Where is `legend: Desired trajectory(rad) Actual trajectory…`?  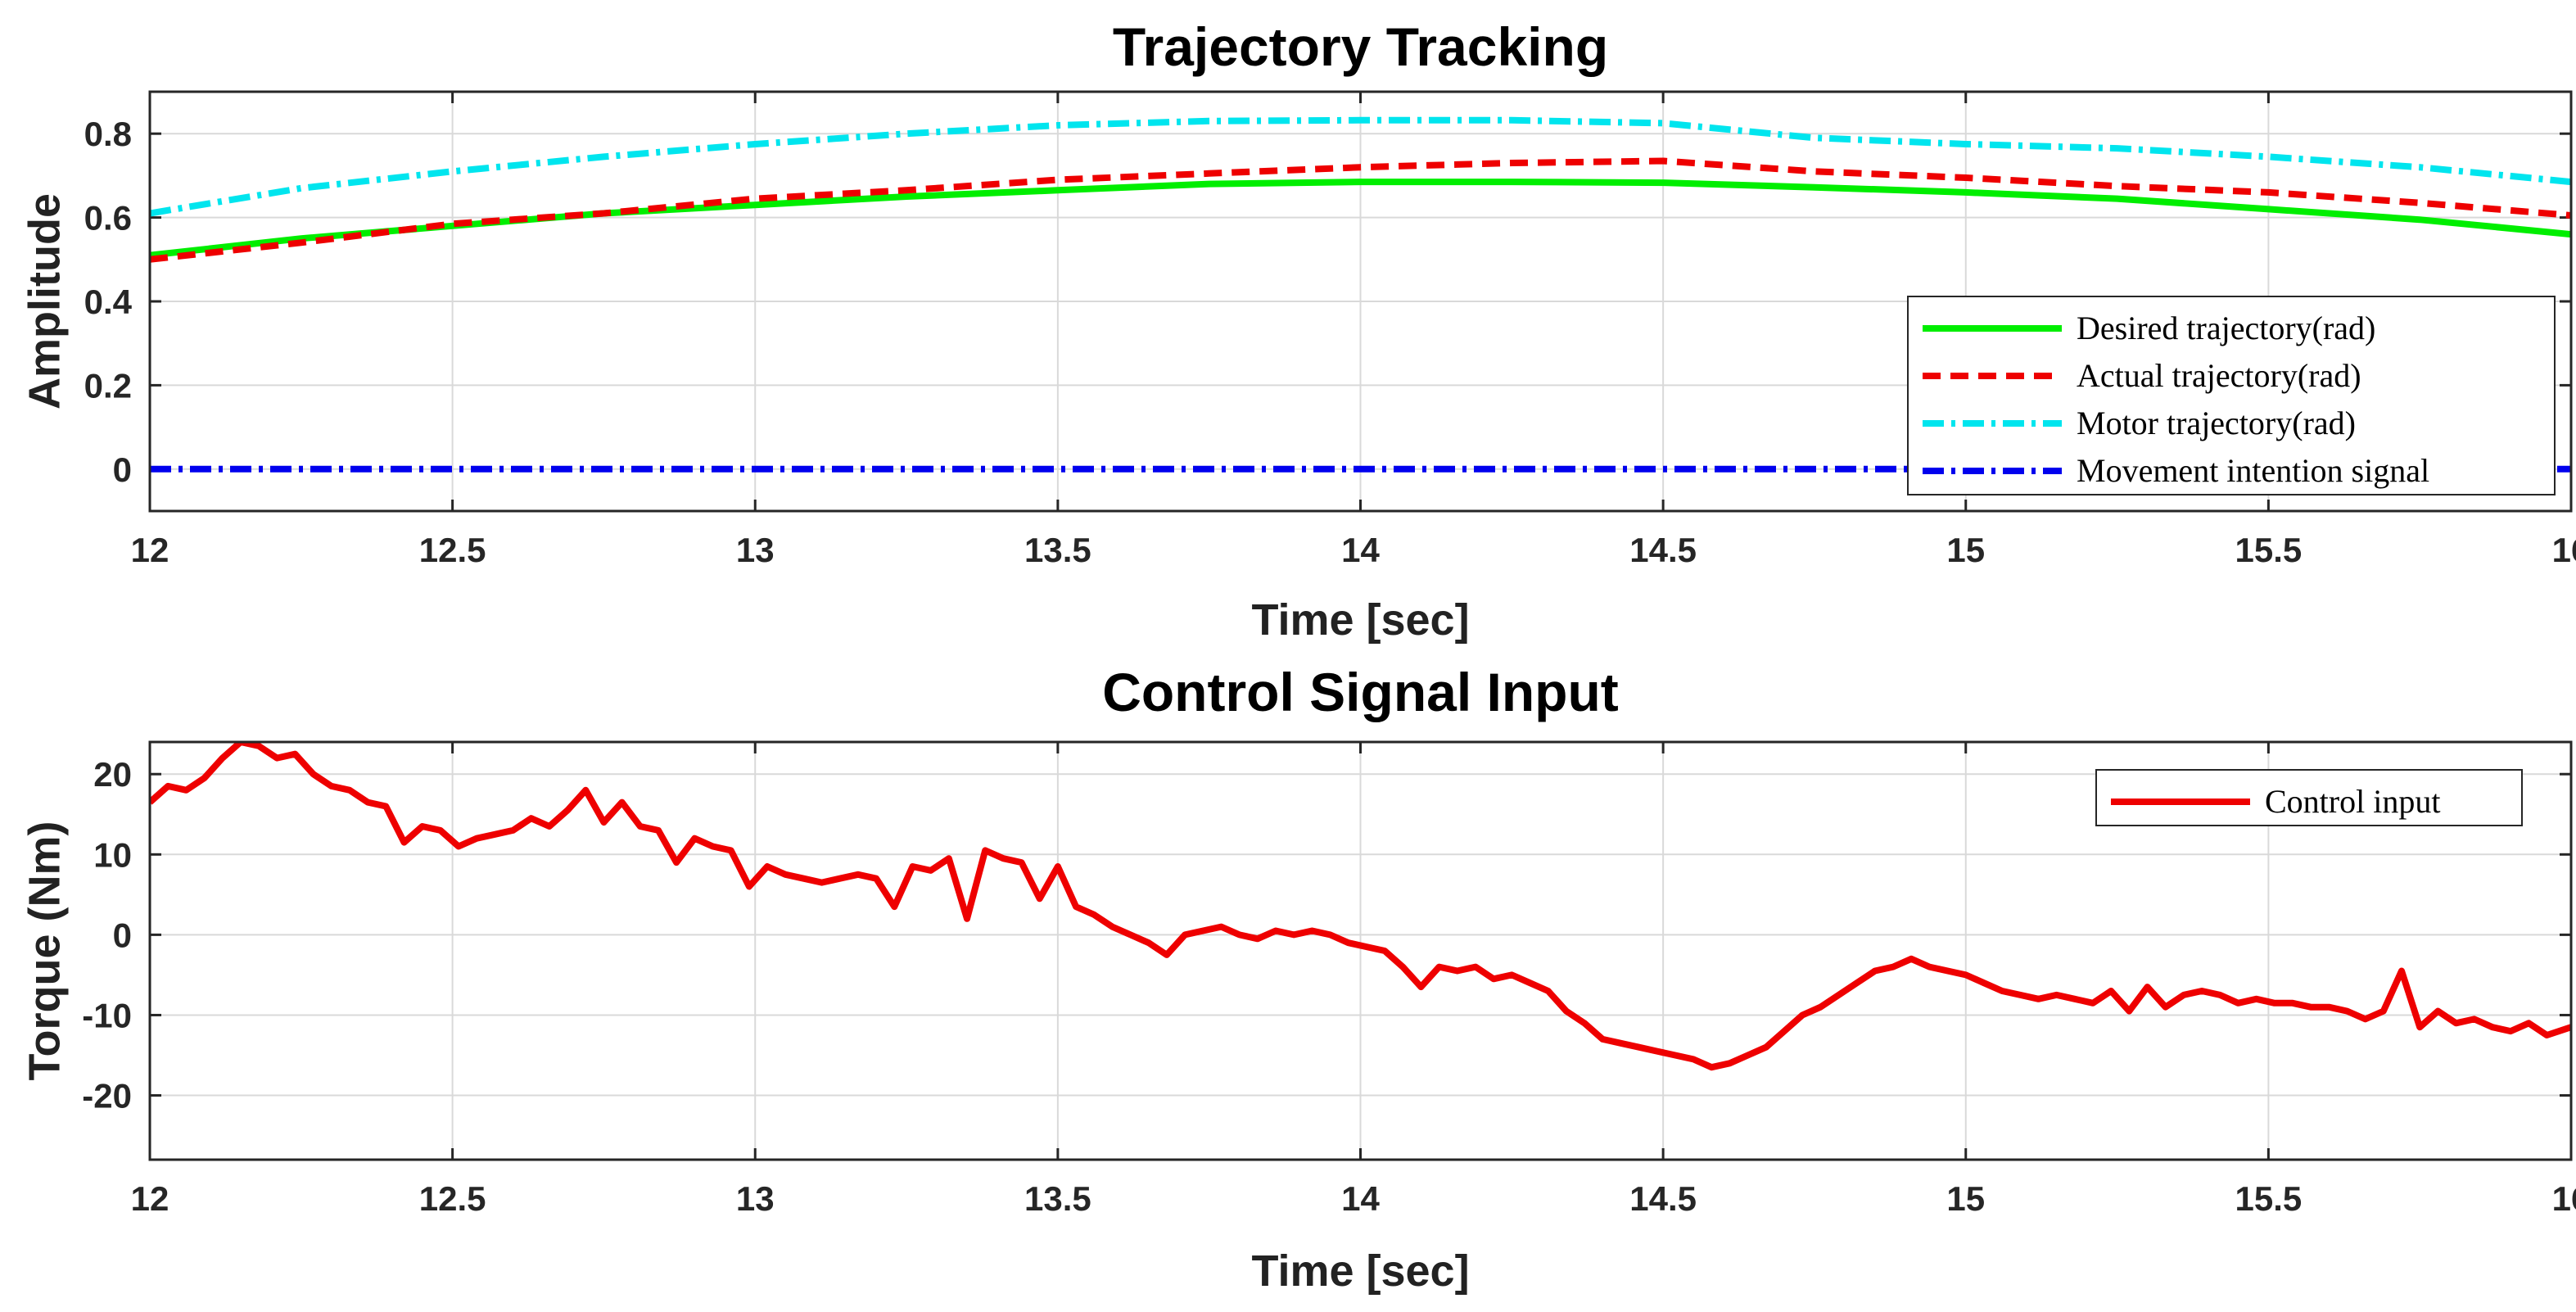
legend: Desired trajectory(rad) Actual trajectory… is located at coordinates (2231, 395).